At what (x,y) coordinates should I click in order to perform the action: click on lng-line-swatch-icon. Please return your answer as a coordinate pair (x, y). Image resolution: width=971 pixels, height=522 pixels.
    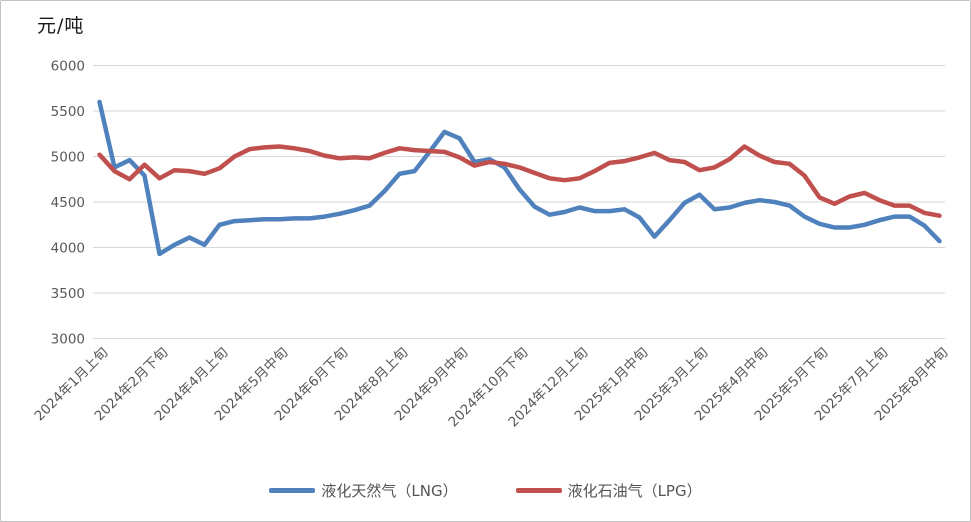
    Looking at the image, I should click on (292, 490).